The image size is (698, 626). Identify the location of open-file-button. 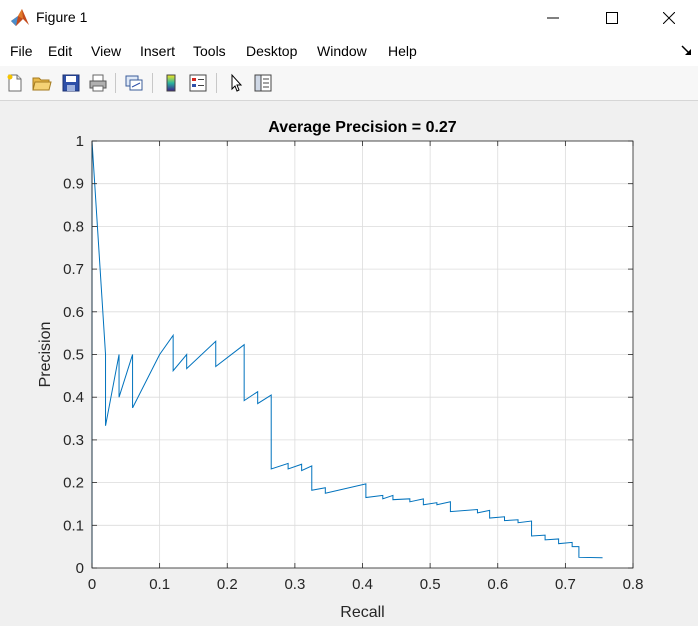
(42, 83).